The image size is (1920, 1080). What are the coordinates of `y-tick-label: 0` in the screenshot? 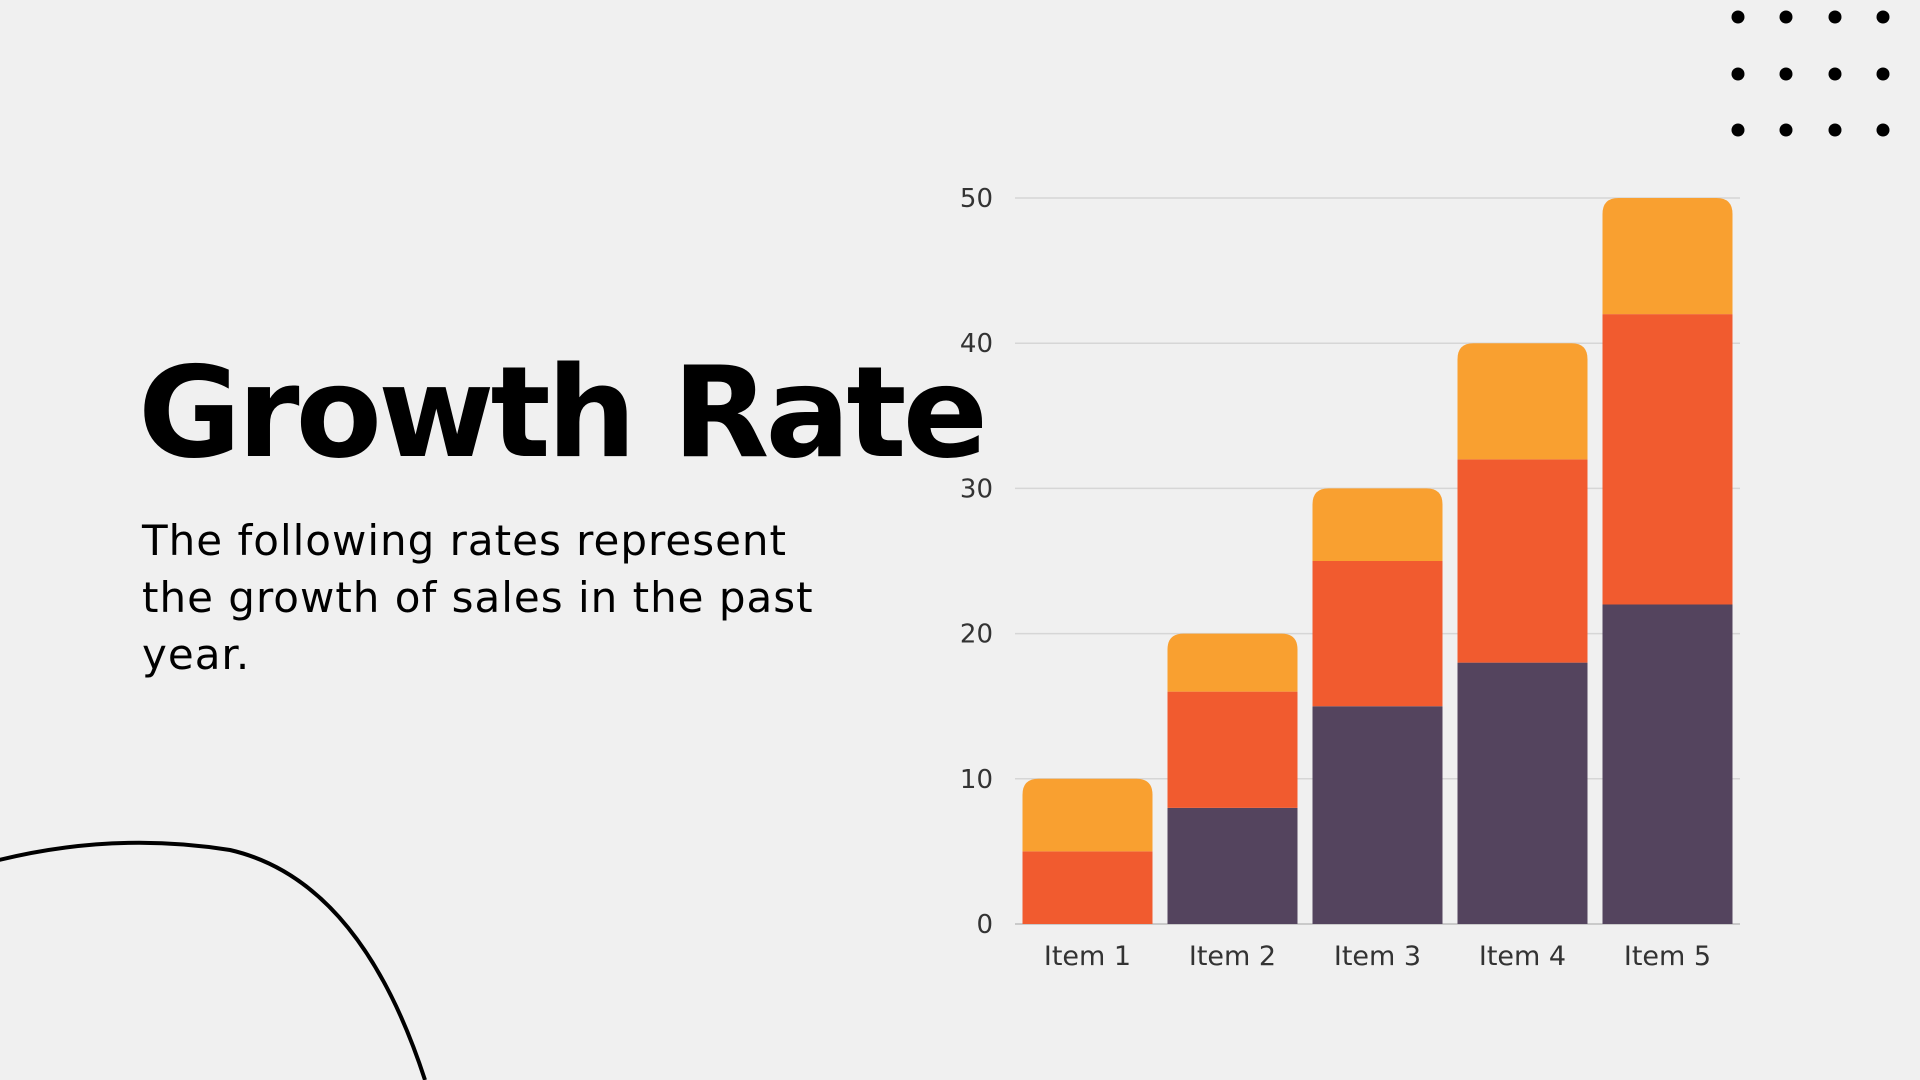 It's located at (984, 925).